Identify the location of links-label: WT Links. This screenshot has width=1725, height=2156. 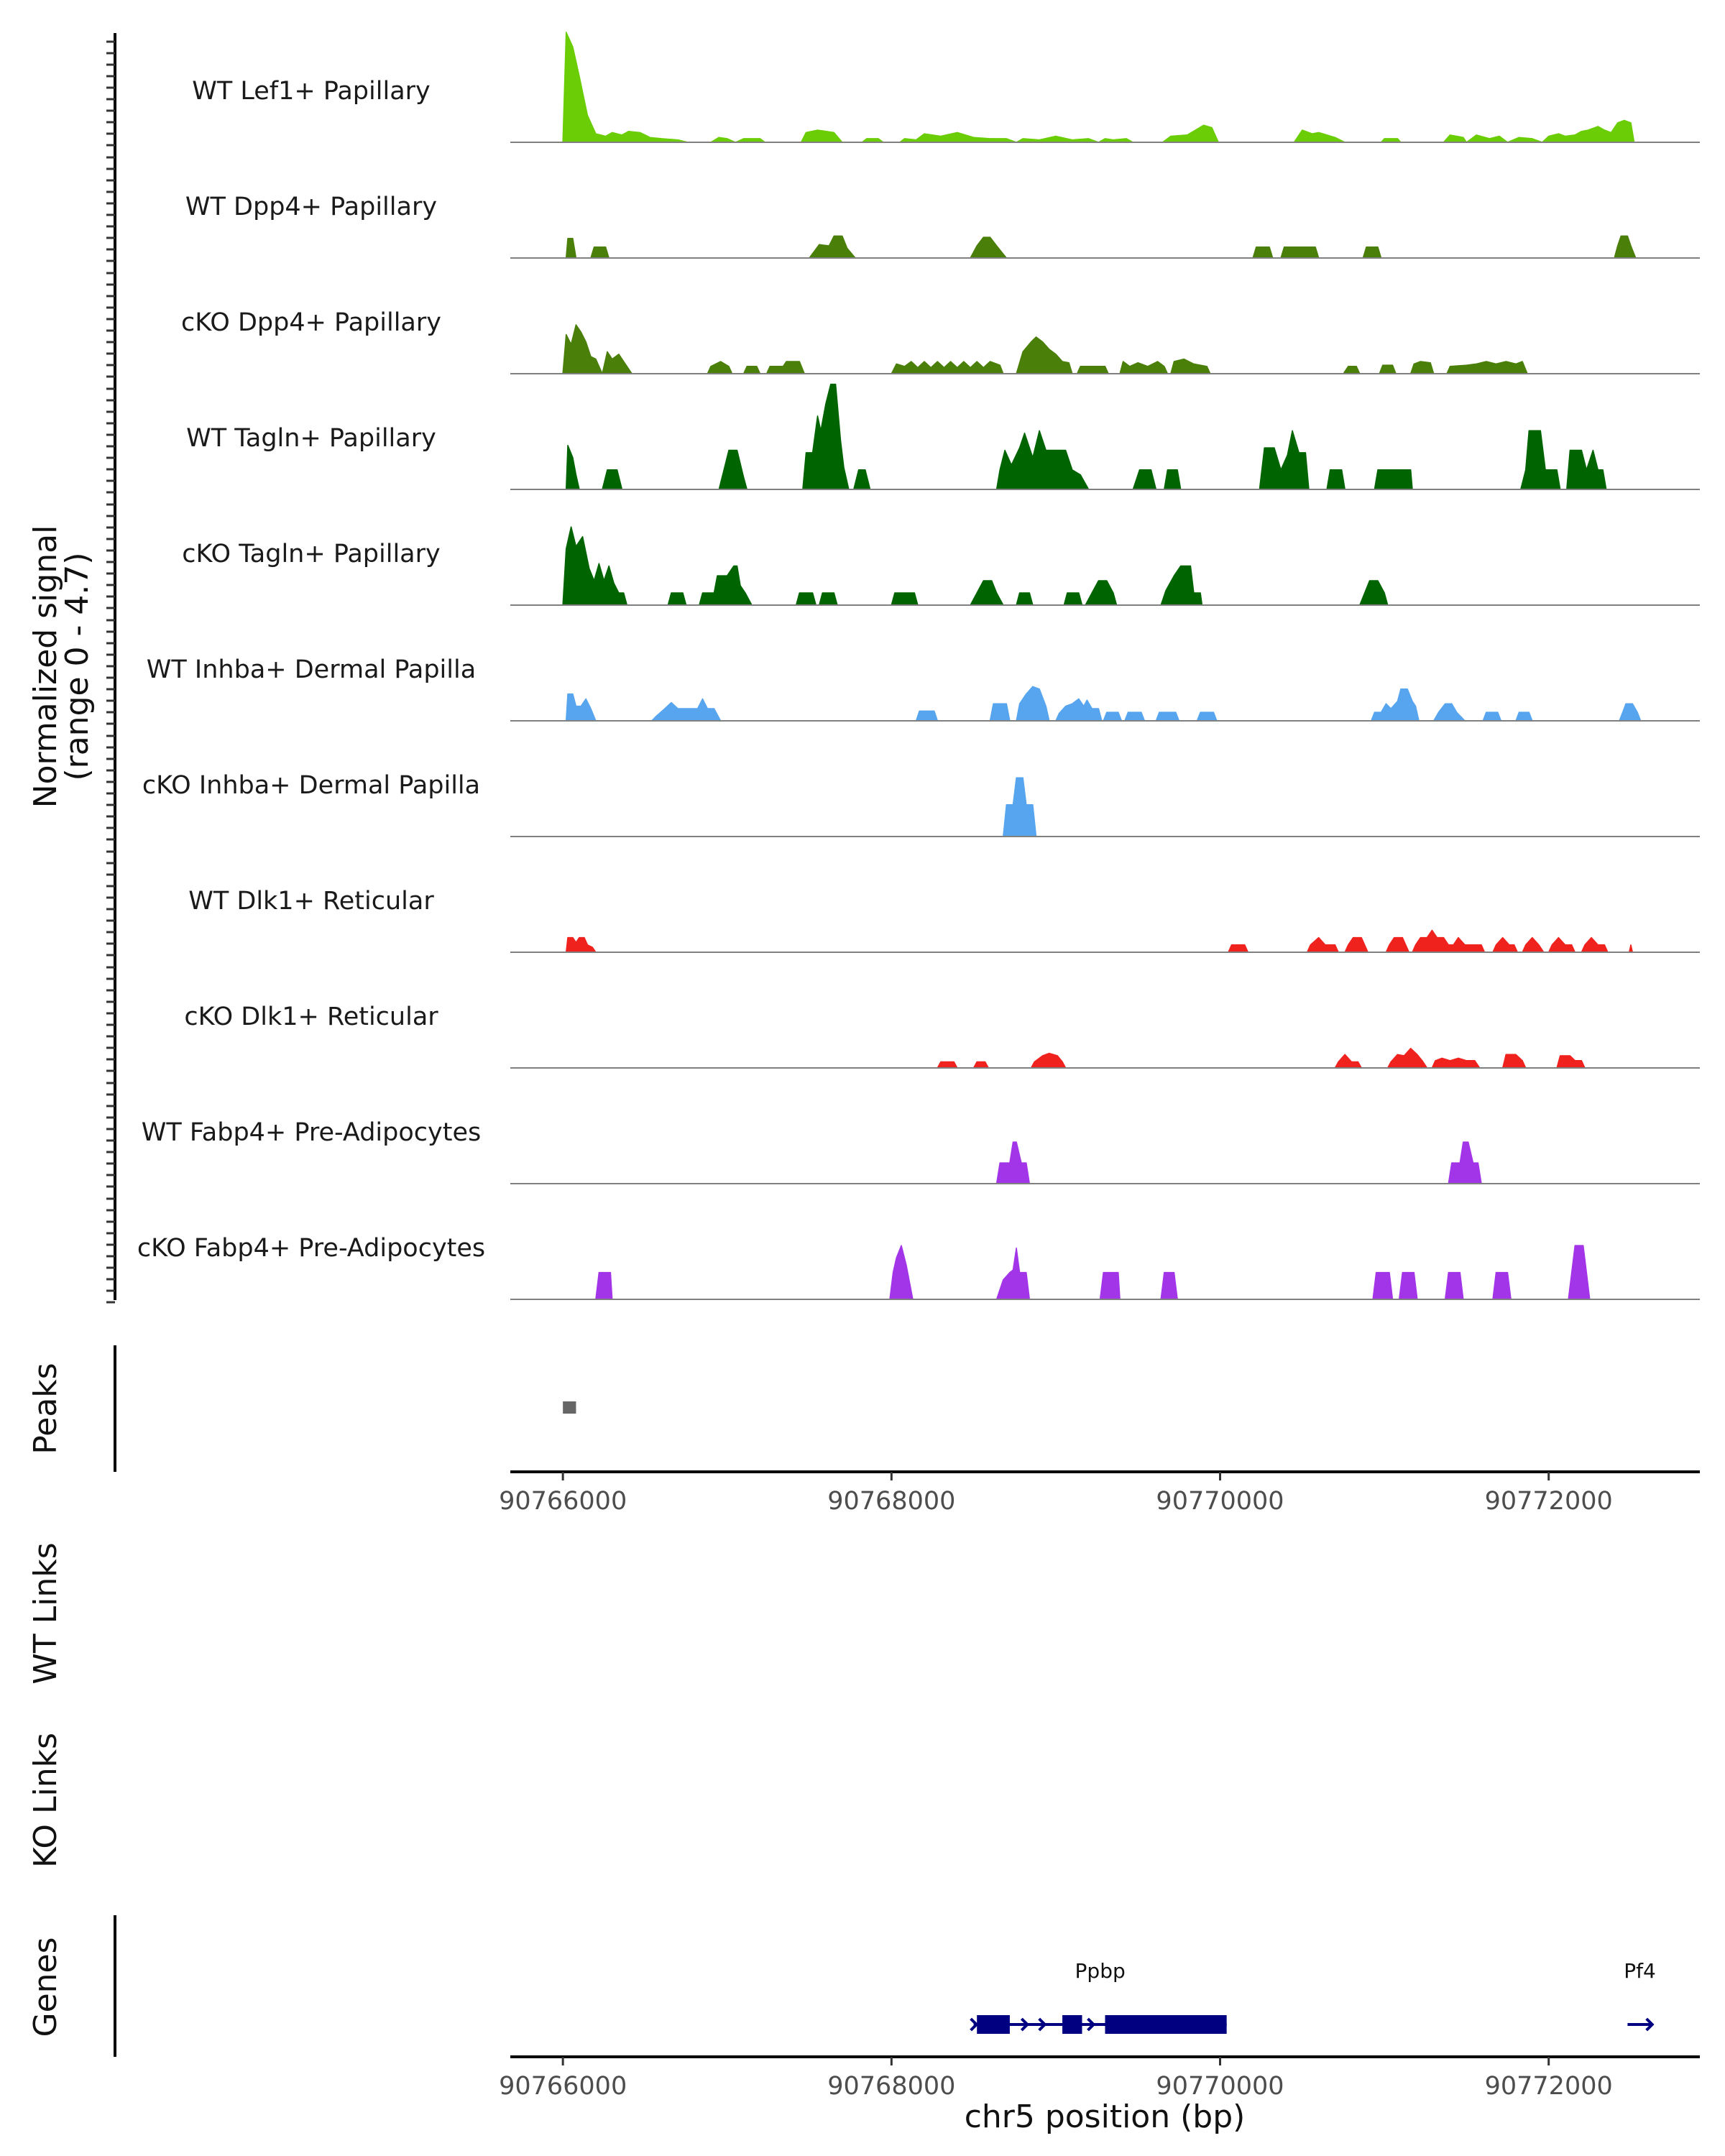
(45, 1613).